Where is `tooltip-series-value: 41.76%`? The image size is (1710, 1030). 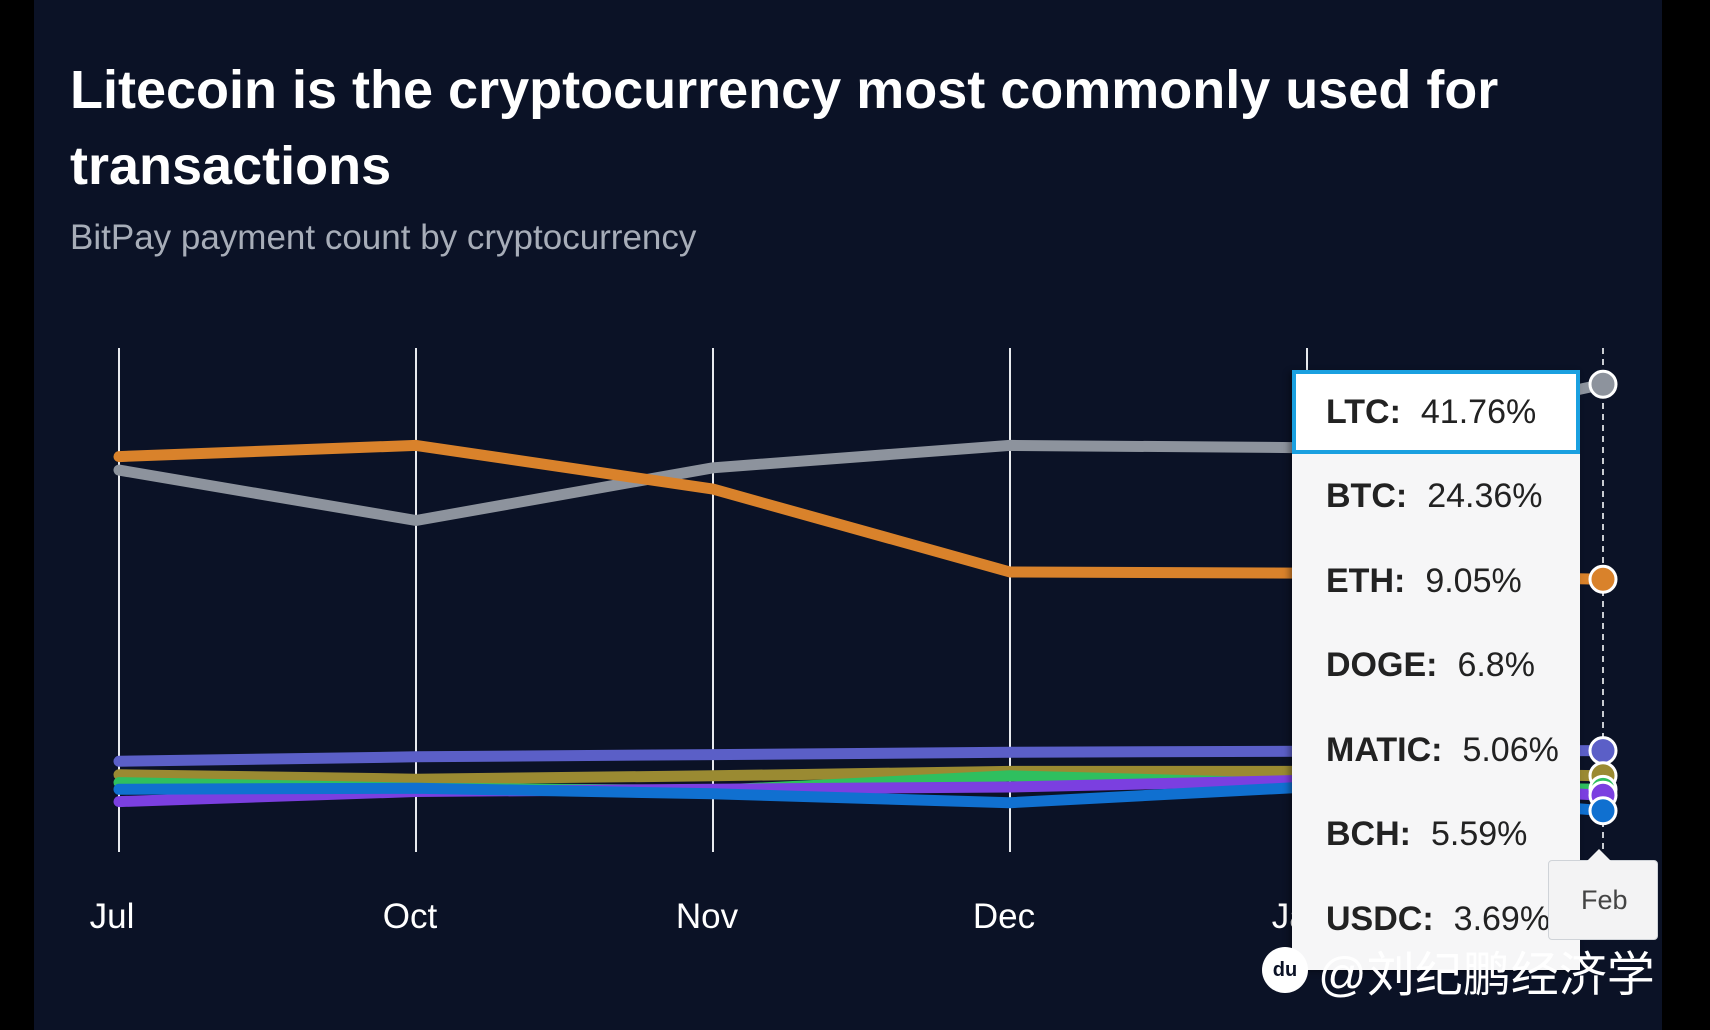 tooltip-series-value: 41.76% is located at coordinates (1478, 411).